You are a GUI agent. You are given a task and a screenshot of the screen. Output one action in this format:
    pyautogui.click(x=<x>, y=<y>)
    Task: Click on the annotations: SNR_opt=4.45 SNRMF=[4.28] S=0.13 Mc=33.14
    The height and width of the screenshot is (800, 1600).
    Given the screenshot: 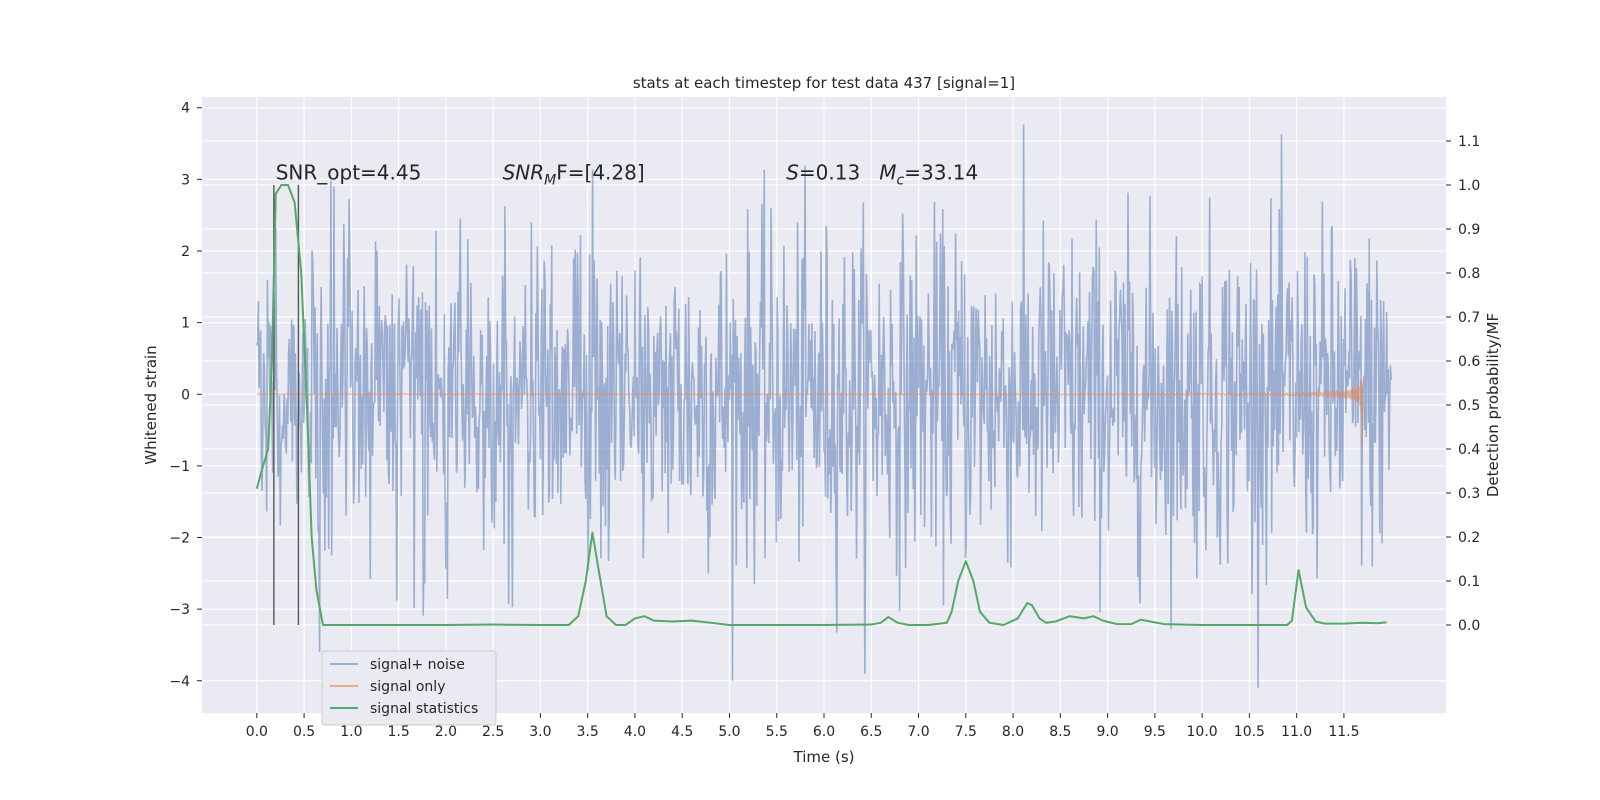 What is the action you would take?
    pyautogui.click(x=627, y=174)
    